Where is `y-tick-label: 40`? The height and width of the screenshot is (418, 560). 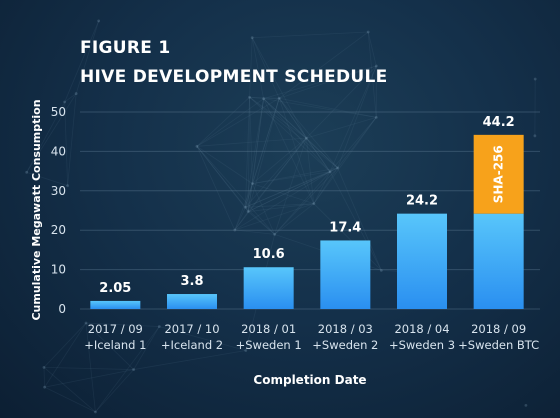
y-tick-label: 40 is located at coordinates (58, 151).